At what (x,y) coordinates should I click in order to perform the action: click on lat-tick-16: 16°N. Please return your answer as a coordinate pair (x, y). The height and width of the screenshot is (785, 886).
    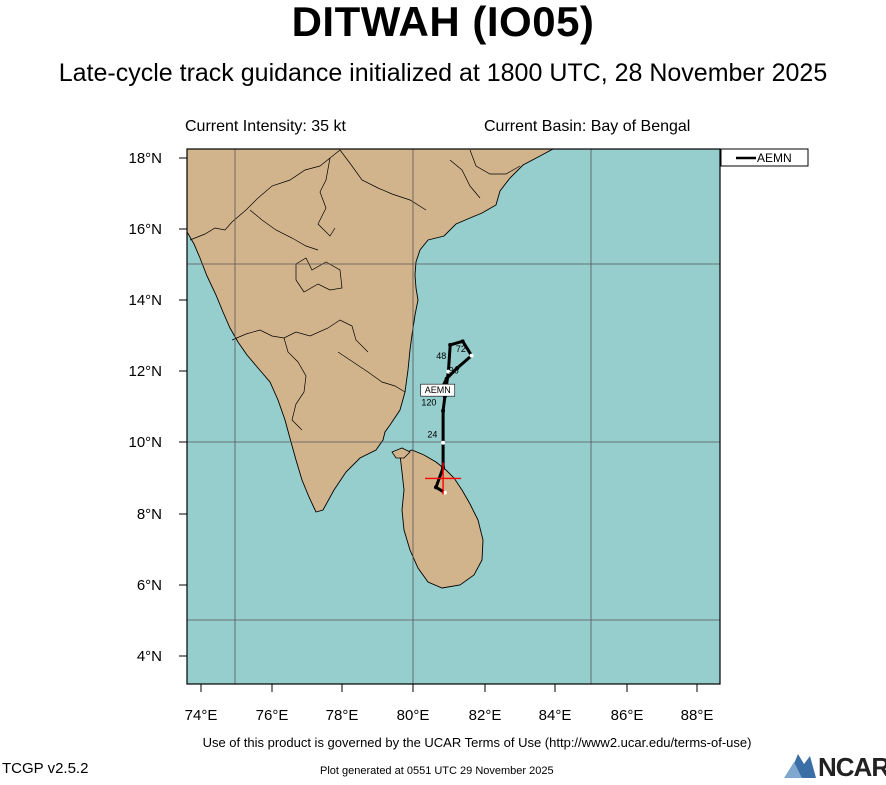
    Looking at the image, I should click on (145, 229).